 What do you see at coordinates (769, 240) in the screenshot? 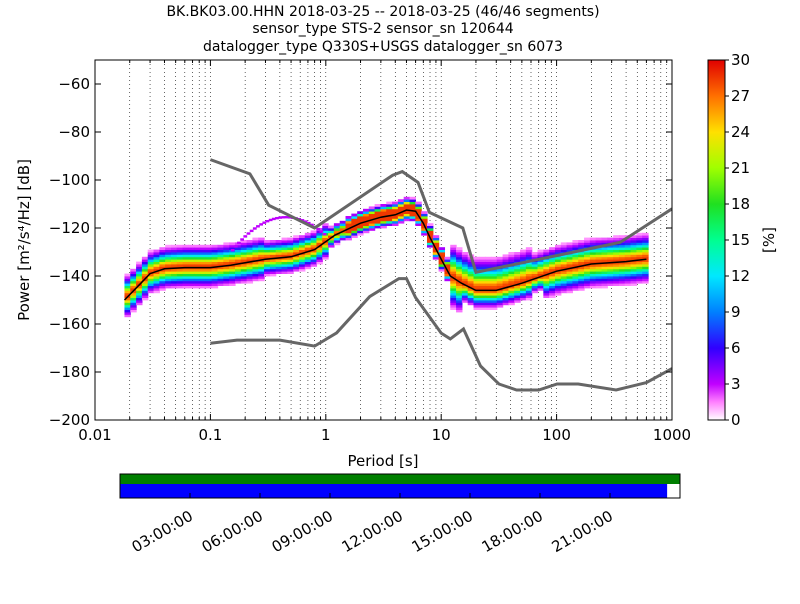
I see `colorbar-label: [%]` at bounding box center [769, 240].